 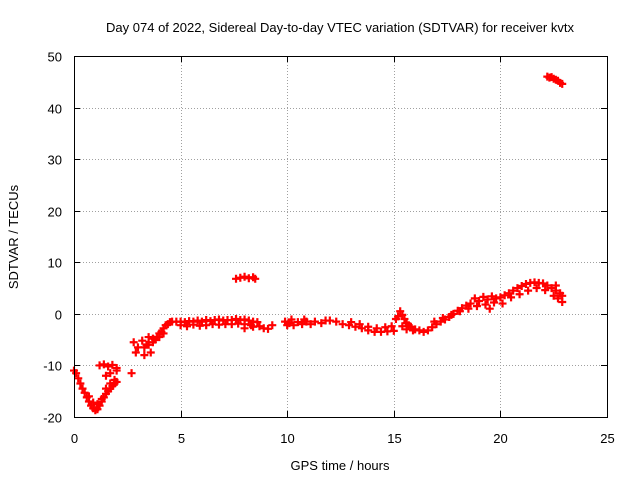 What do you see at coordinates (52, 238) in the screenshot?
I see `y-tick-labels: -20 -10 0 10 20 30 40 50` at bounding box center [52, 238].